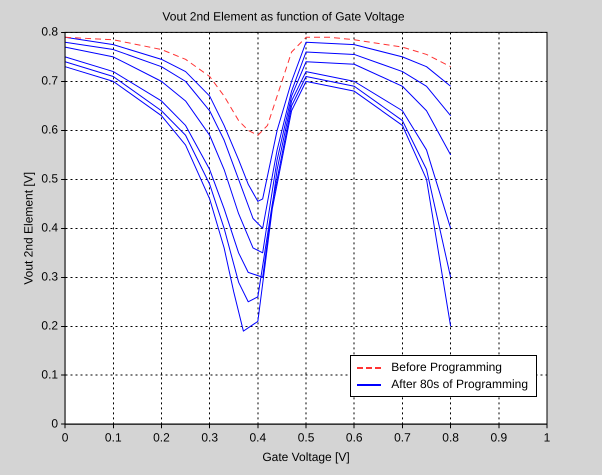 This screenshot has width=602, height=475. What do you see at coordinates (459, 384) in the screenshot?
I see `legend-label: After 80s of Programming` at bounding box center [459, 384].